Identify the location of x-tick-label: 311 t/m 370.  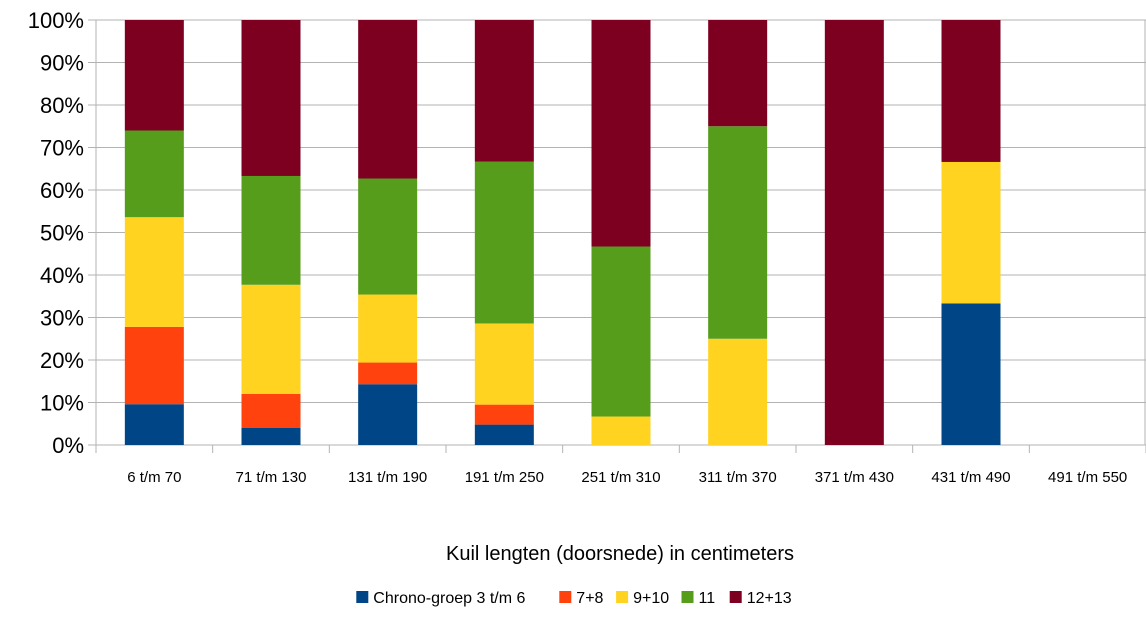
(738, 477).